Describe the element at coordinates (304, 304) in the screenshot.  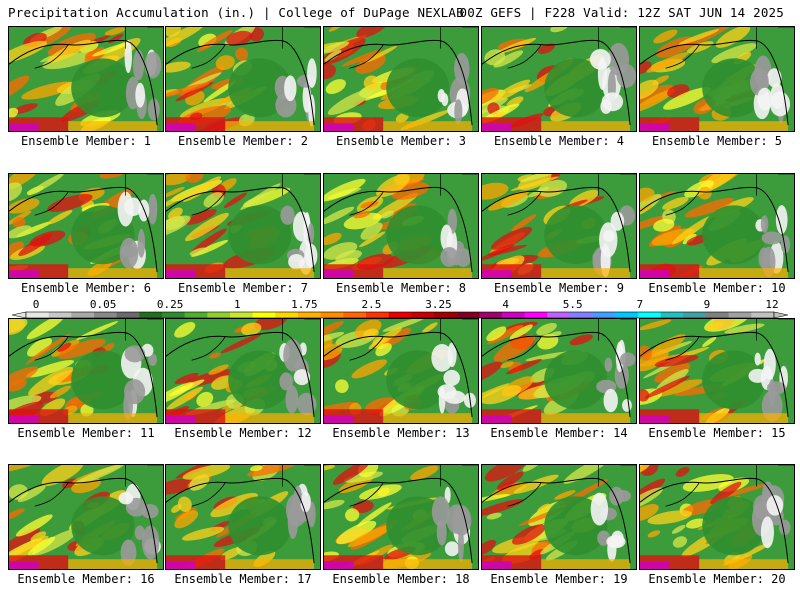
I see `colorbar-tick-label: 1.75` at that location.